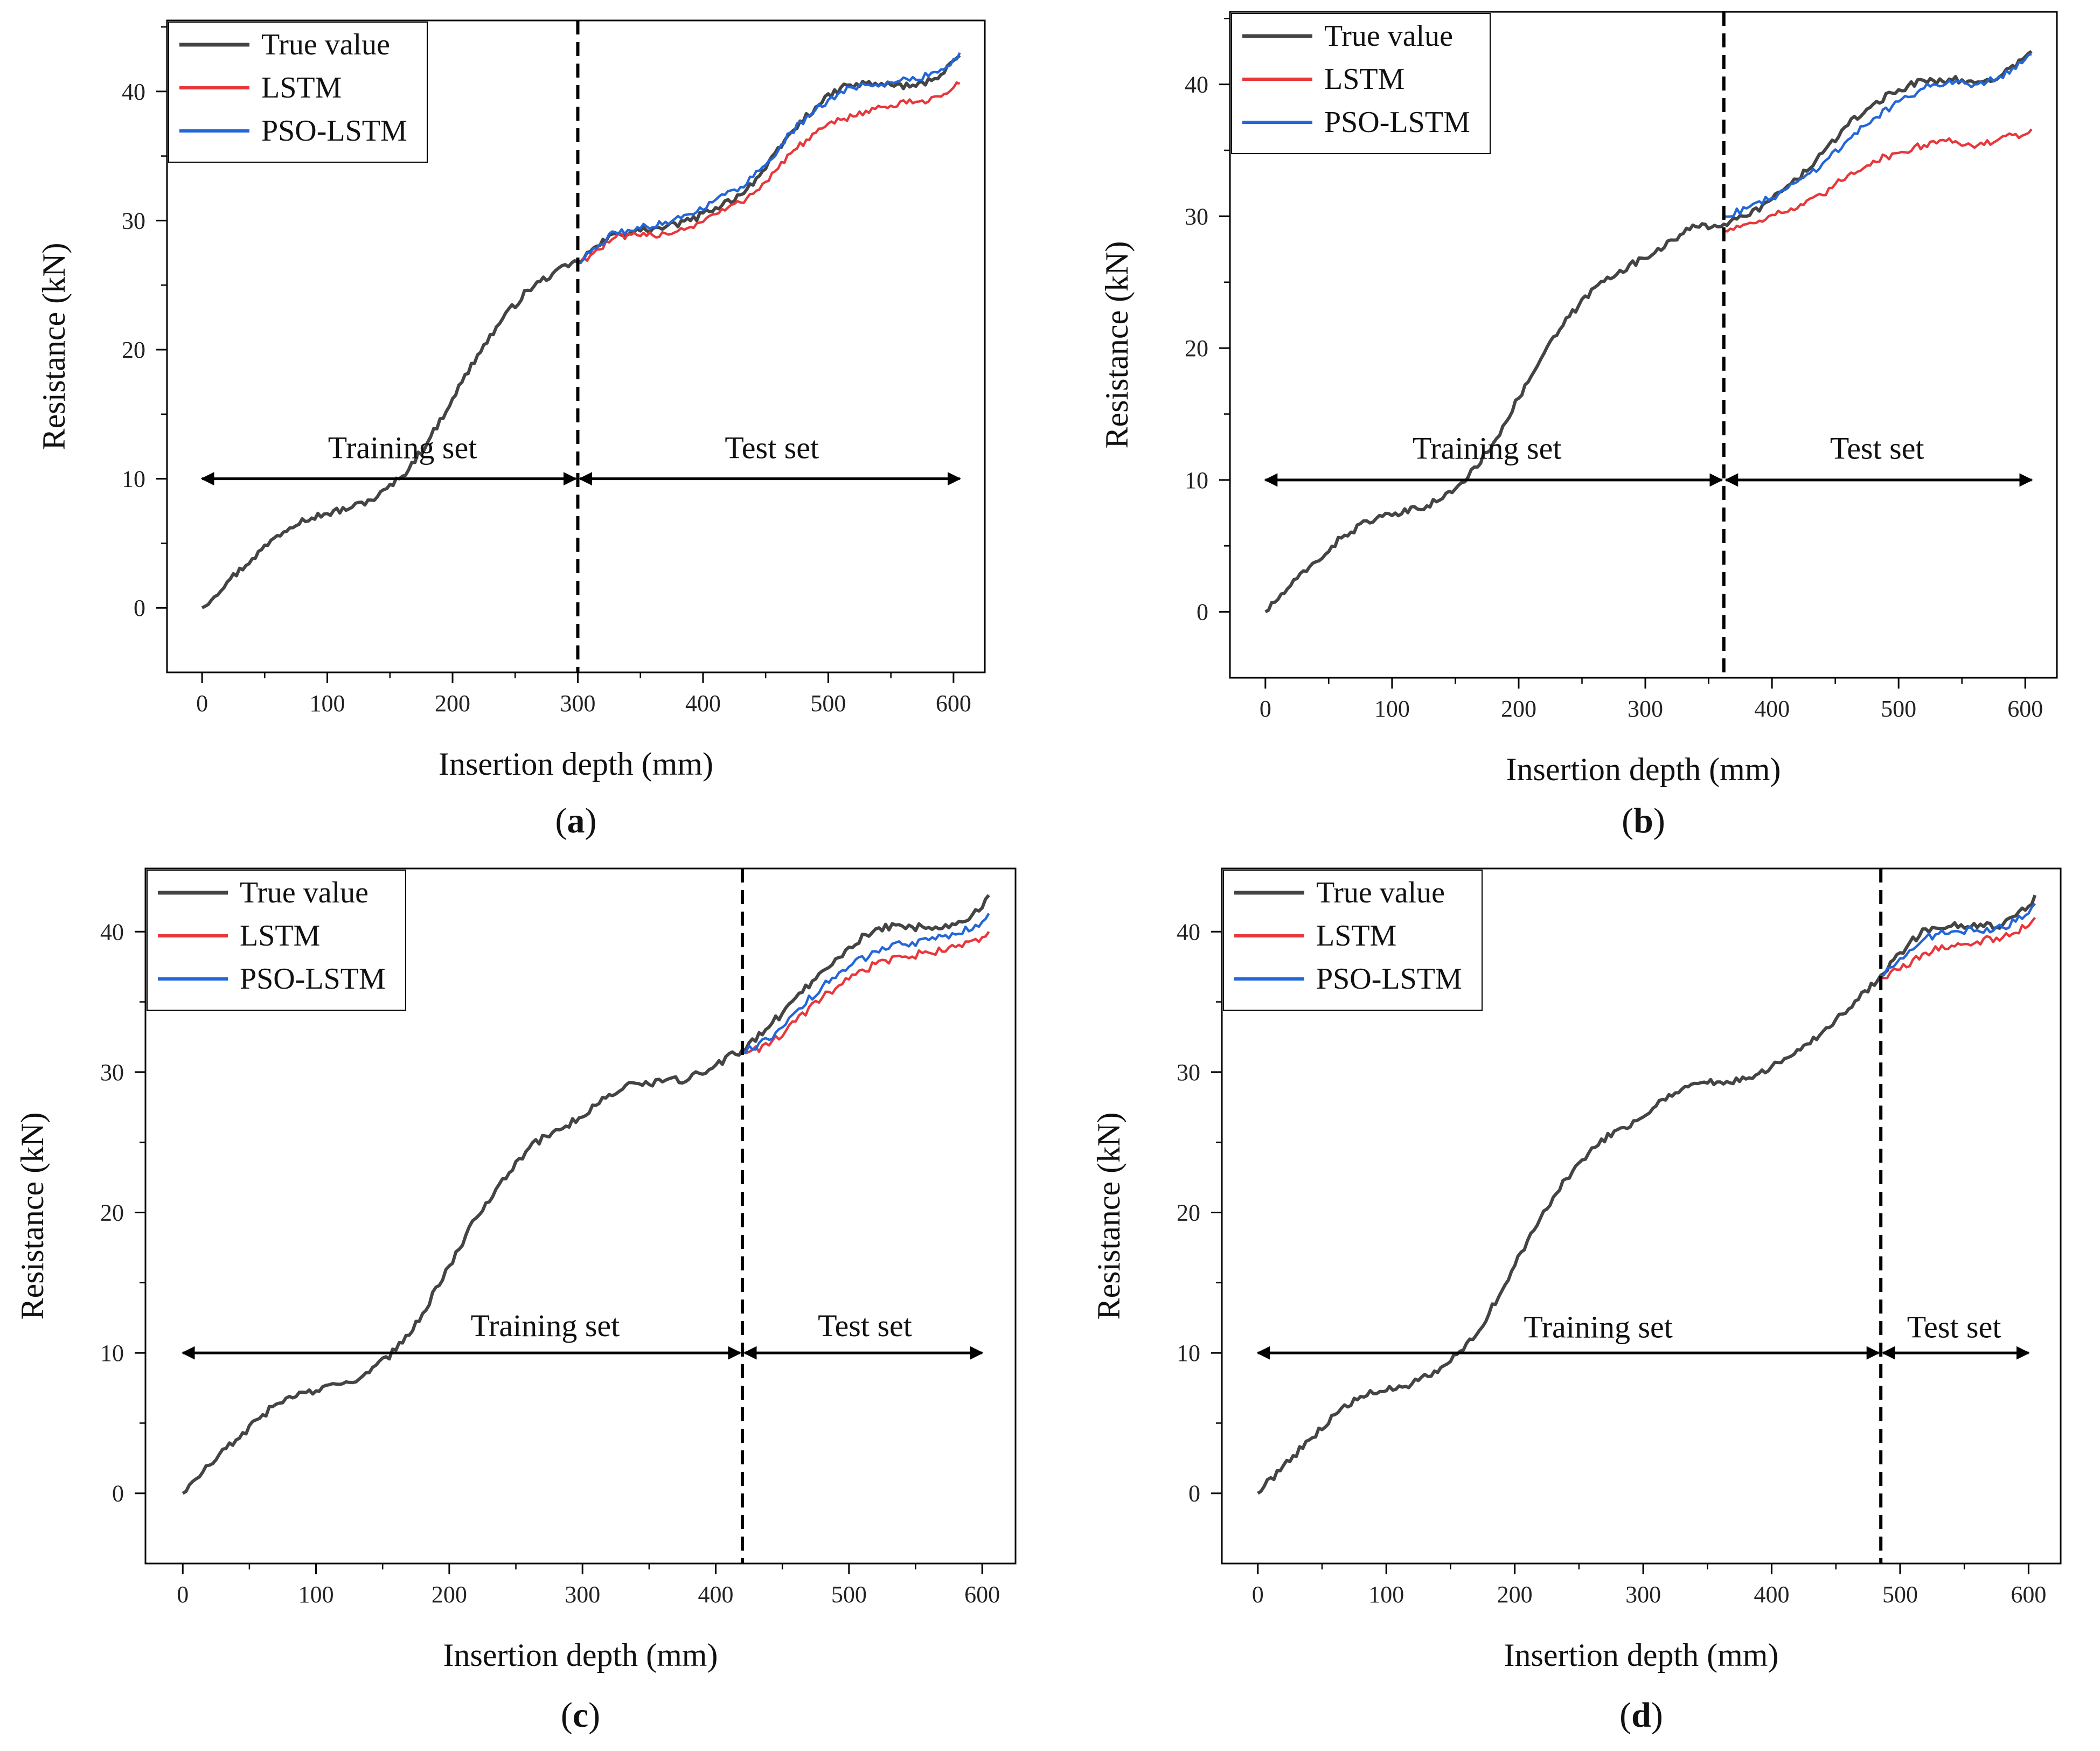  I want to click on panel-label: (c), so click(581, 1715).